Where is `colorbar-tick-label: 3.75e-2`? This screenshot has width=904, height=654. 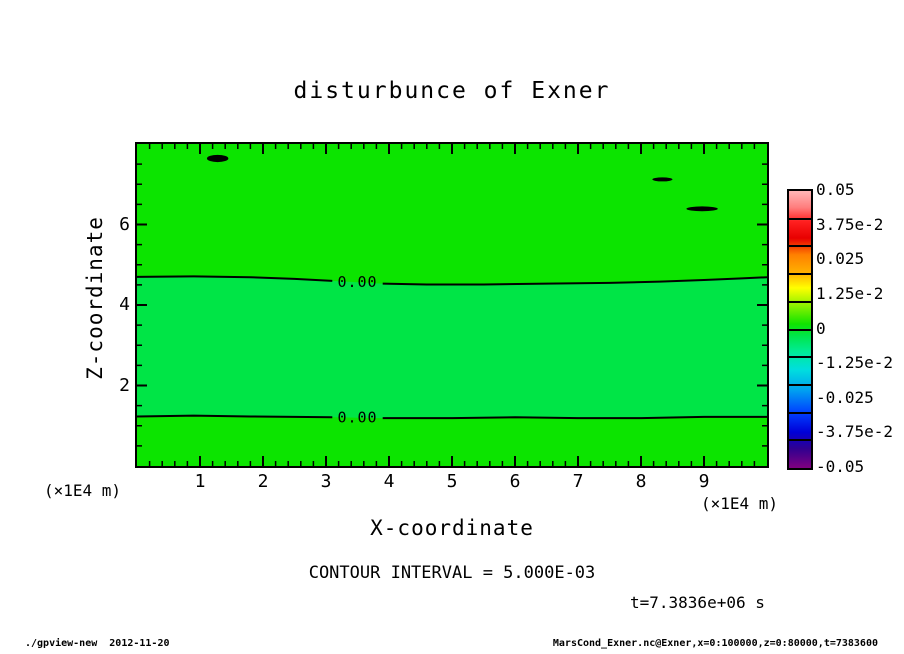 colorbar-tick-label: 3.75e-2 is located at coordinates (850, 224).